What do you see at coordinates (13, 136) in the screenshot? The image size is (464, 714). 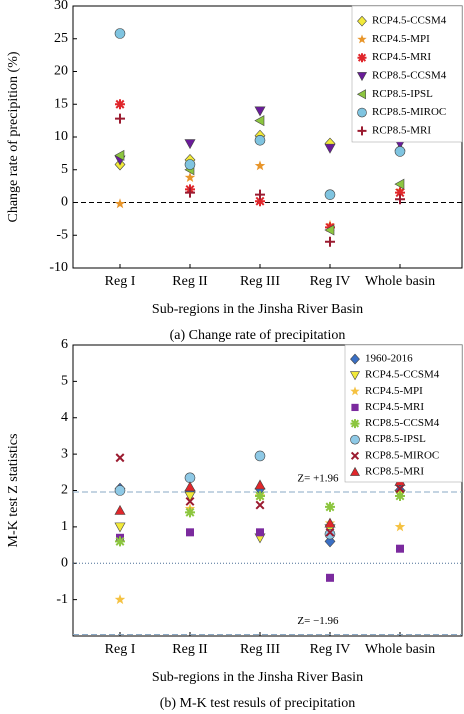 I see `y-axis-label: Change rate of precipition (%)` at bounding box center [13, 136].